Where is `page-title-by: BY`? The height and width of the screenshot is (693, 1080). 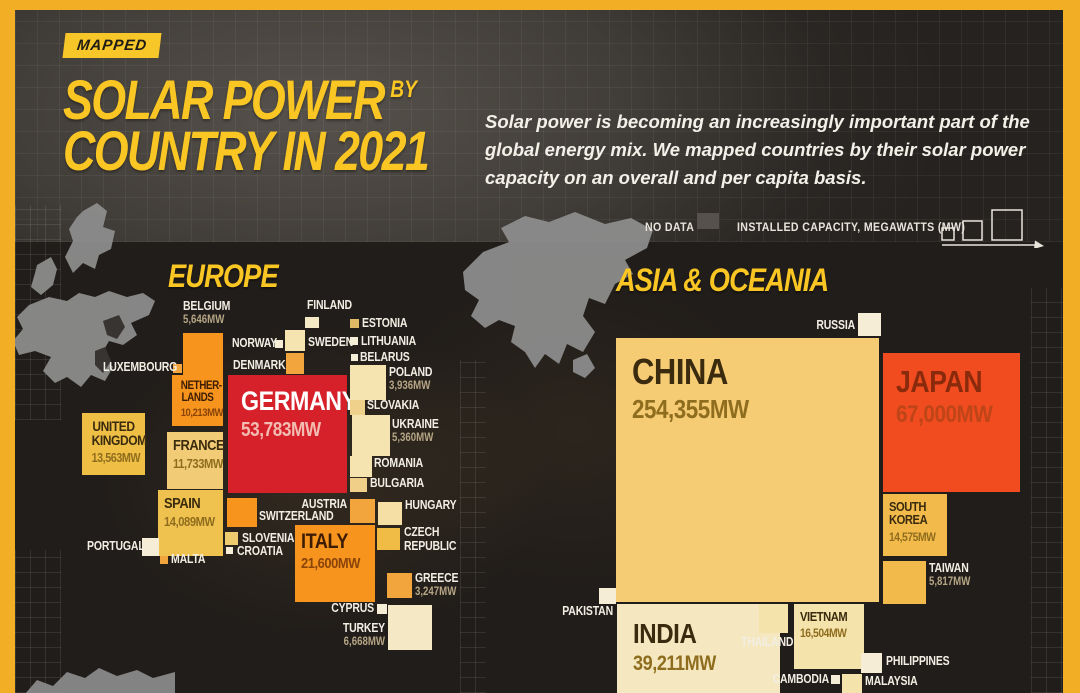
page-title-by: BY is located at coordinates (403, 89).